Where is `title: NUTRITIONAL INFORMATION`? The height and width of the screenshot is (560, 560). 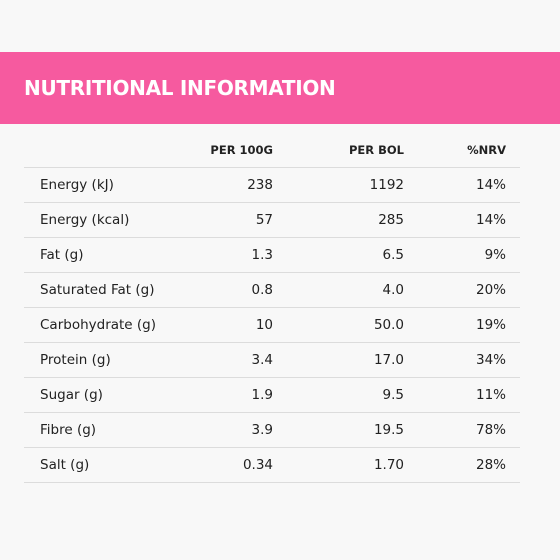 title: NUTRITIONAL INFORMATION is located at coordinates (180, 88).